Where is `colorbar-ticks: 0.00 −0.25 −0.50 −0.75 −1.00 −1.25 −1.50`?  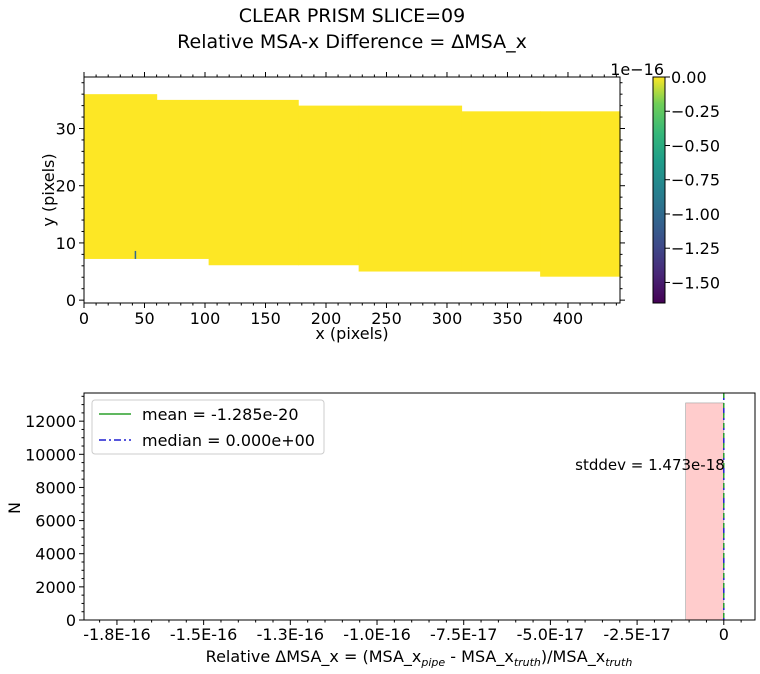 colorbar-ticks: 0.00 −0.25 −0.50 −0.75 −1.00 −1.25 −1.50 is located at coordinates (692, 180).